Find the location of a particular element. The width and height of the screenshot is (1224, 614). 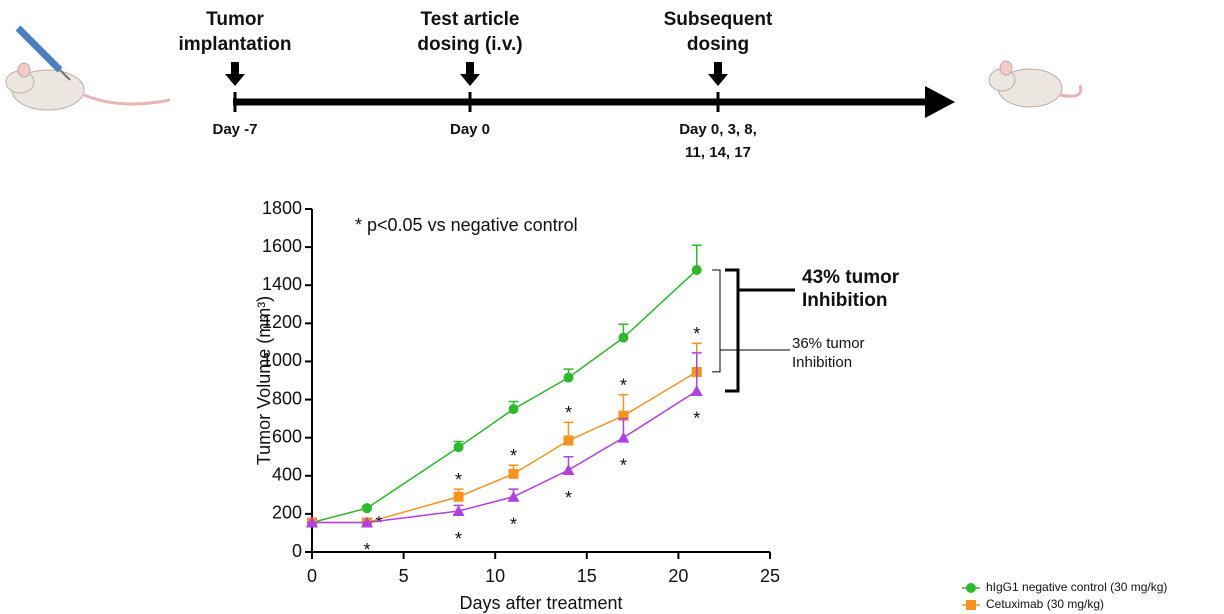

event-day: Day -7 is located at coordinates (234, 129).